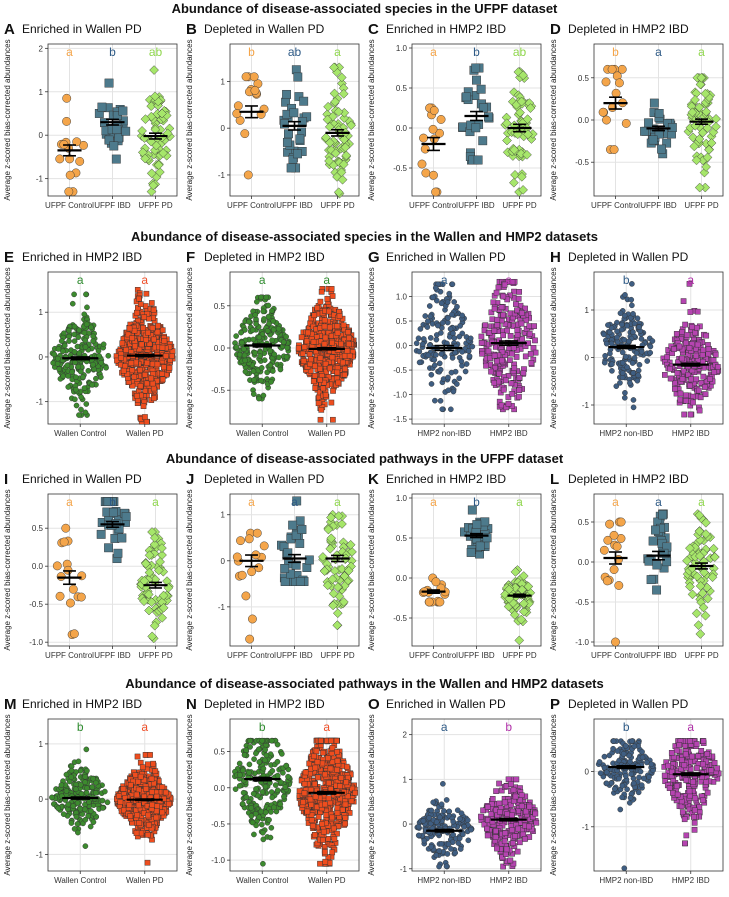 The image size is (729, 897). Describe the element at coordinates (615, 205) in the screenshot. I see `x-tick-label: UFPF Control` at that location.